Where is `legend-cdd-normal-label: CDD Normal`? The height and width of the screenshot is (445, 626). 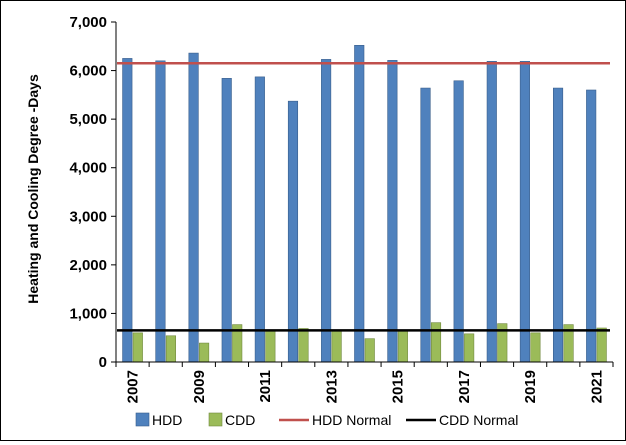 legend-cdd-normal-label: CDD Normal is located at coordinates (478, 420).